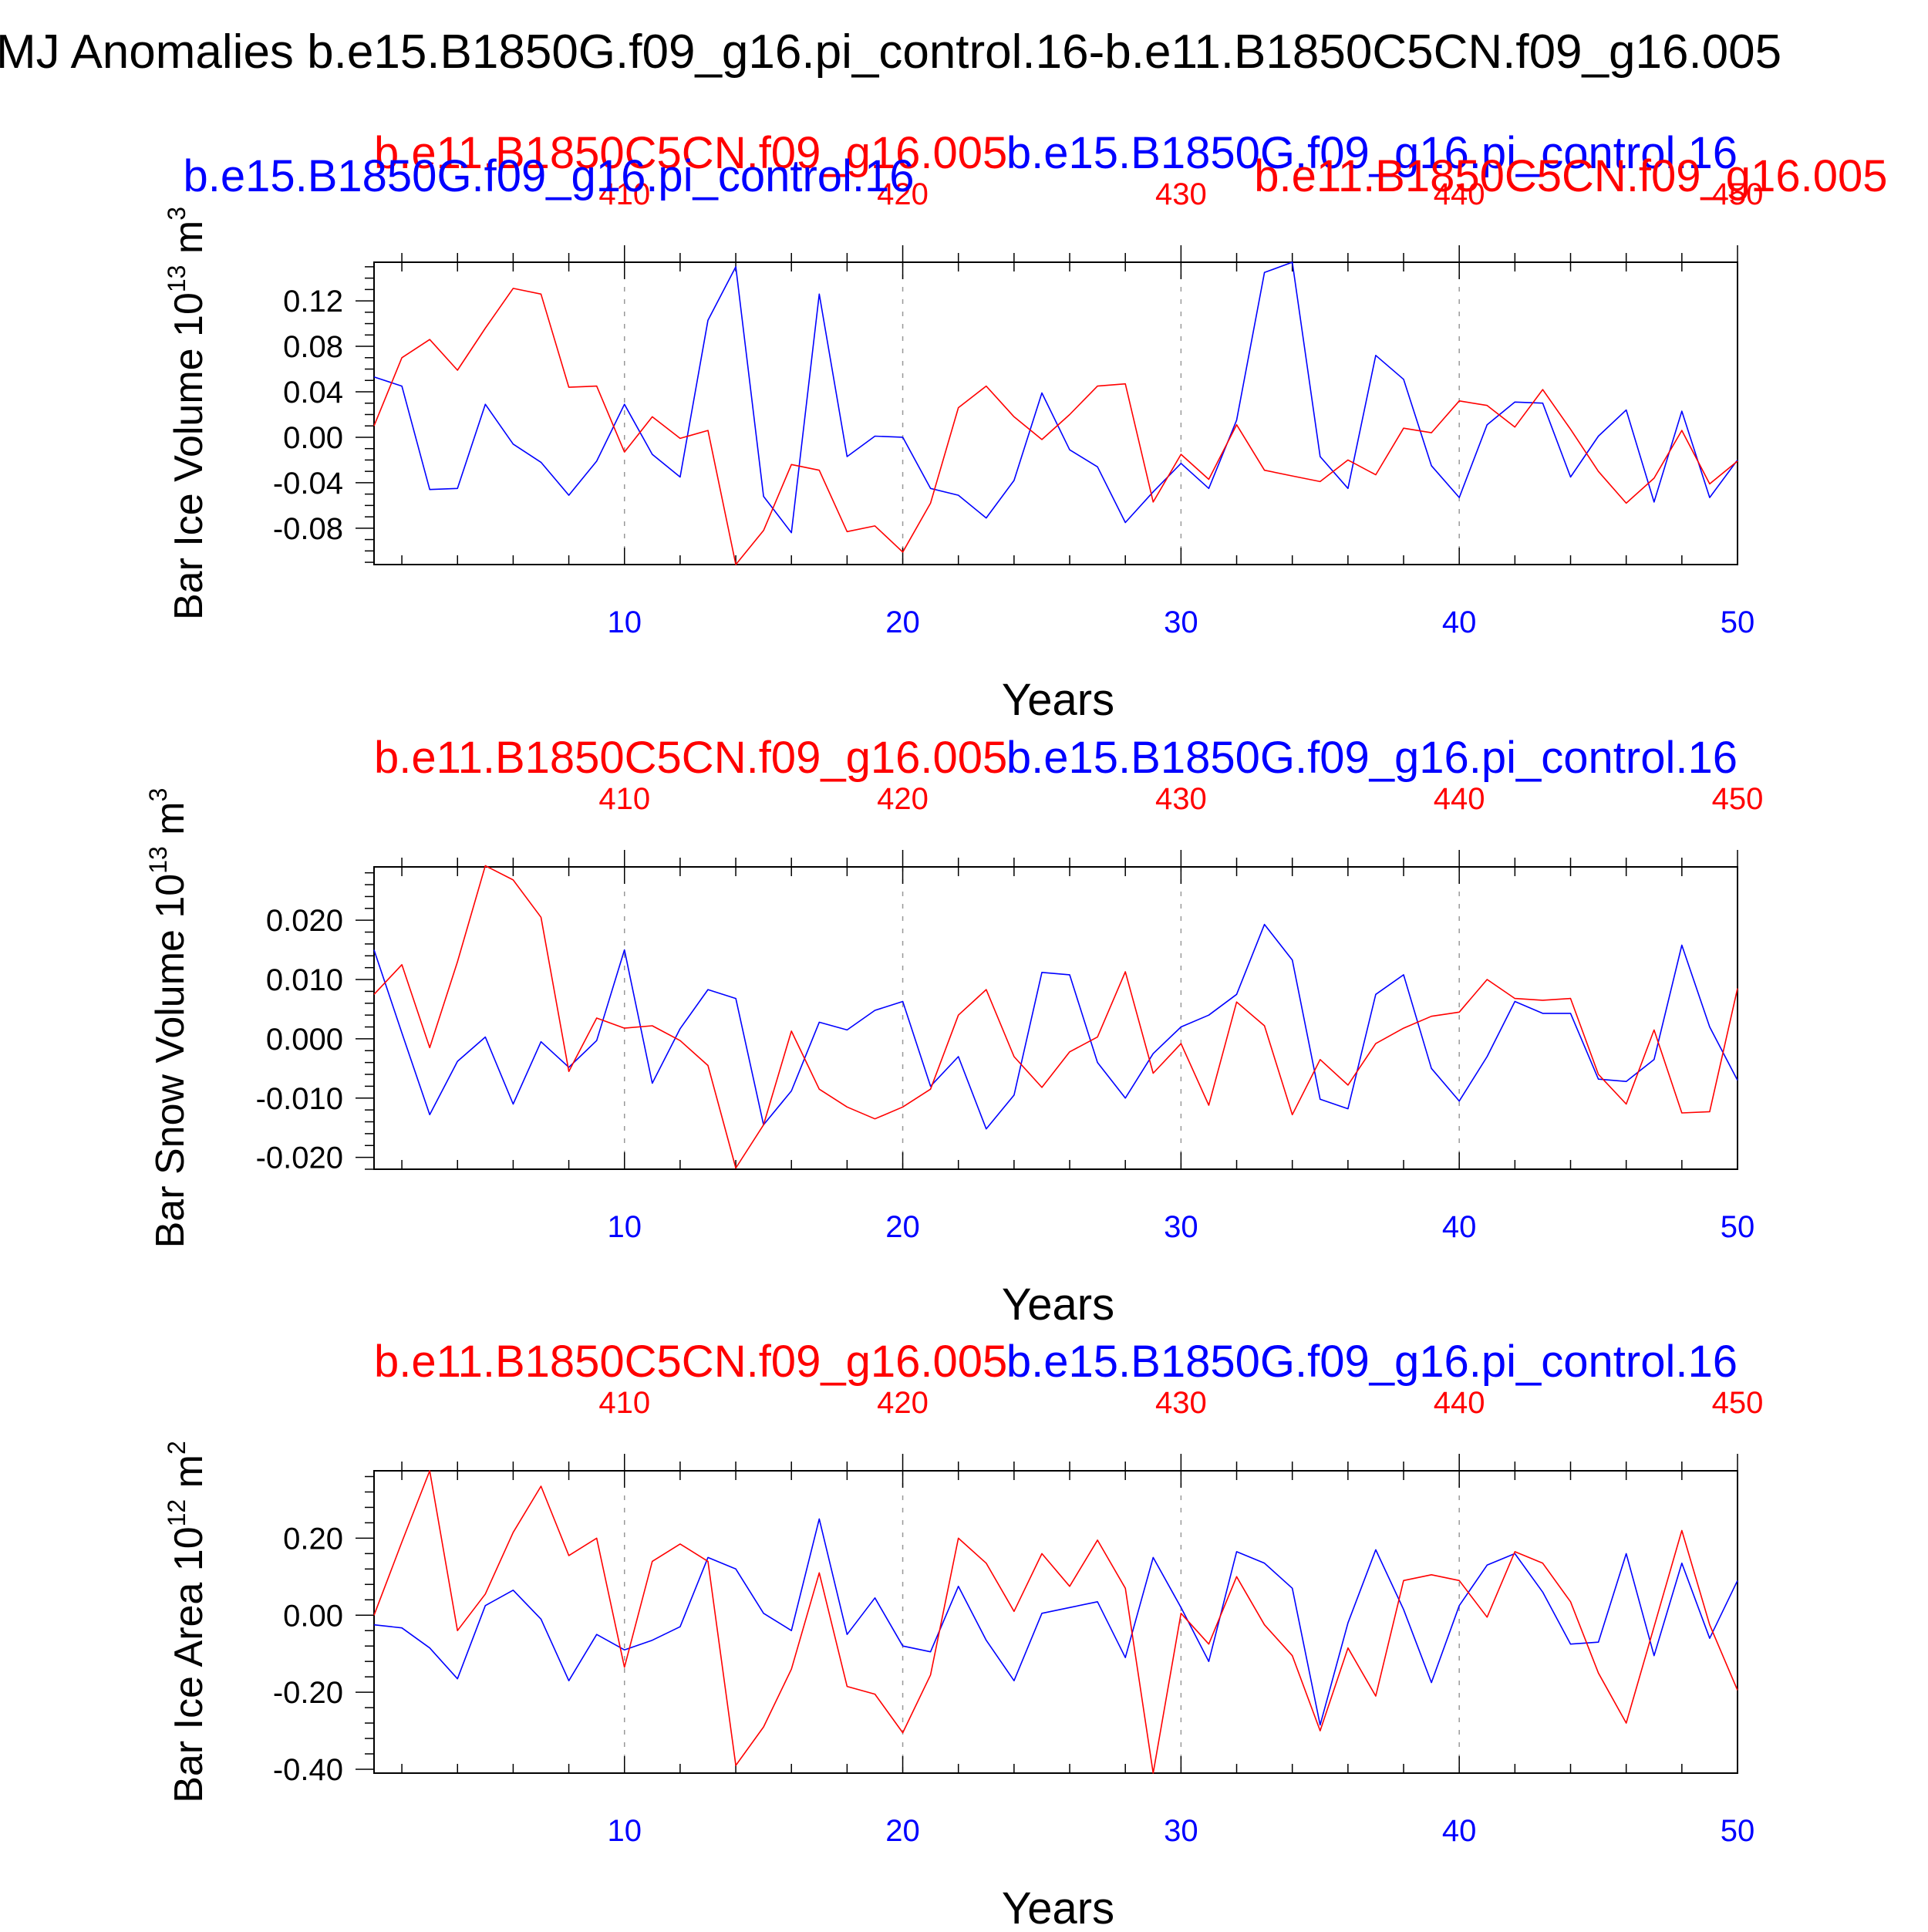  What do you see at coordinates (308, 1770) in the screenshot?
I see `y-tick-label: -0.40` at bounding box center [308, 1770].